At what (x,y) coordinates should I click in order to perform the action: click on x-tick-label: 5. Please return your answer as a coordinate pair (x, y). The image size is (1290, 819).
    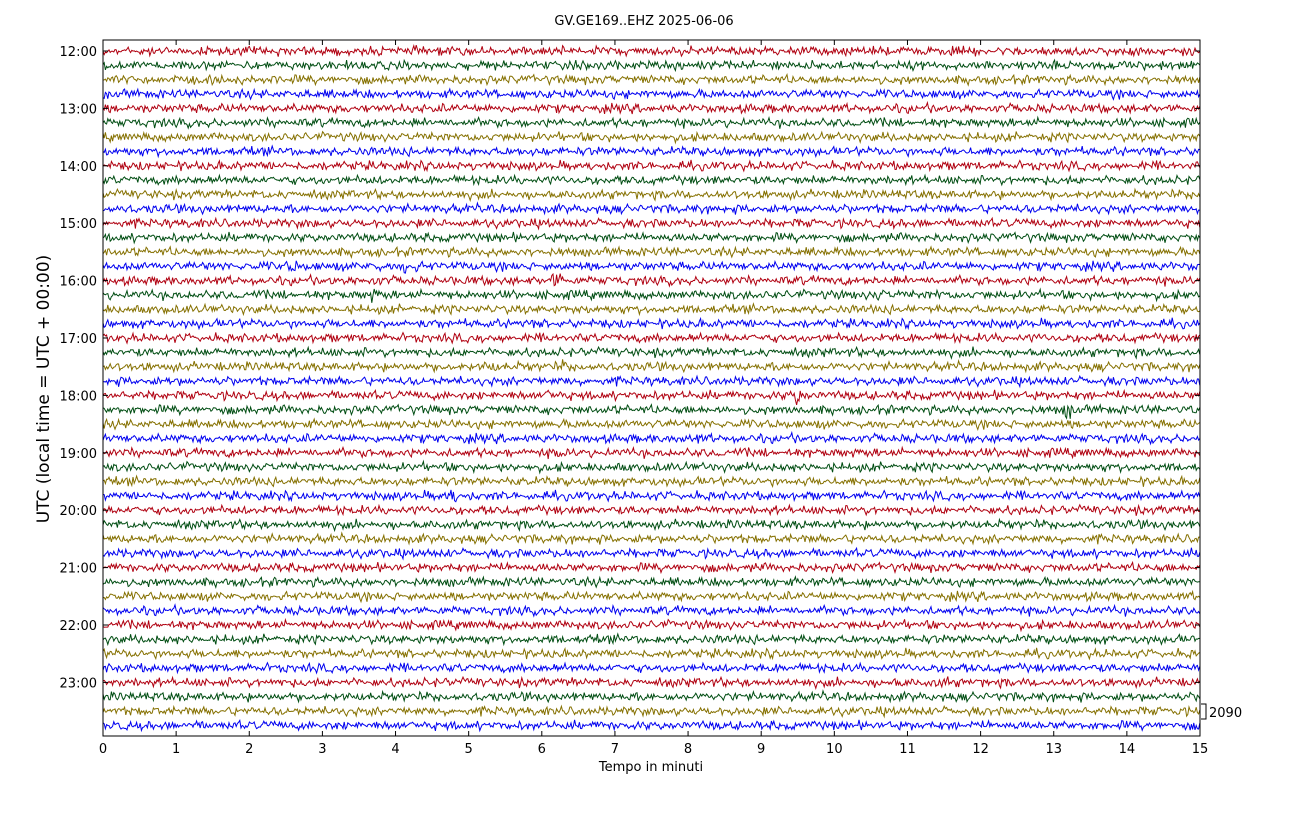
    Looking at the image, I should click on (469, 749).